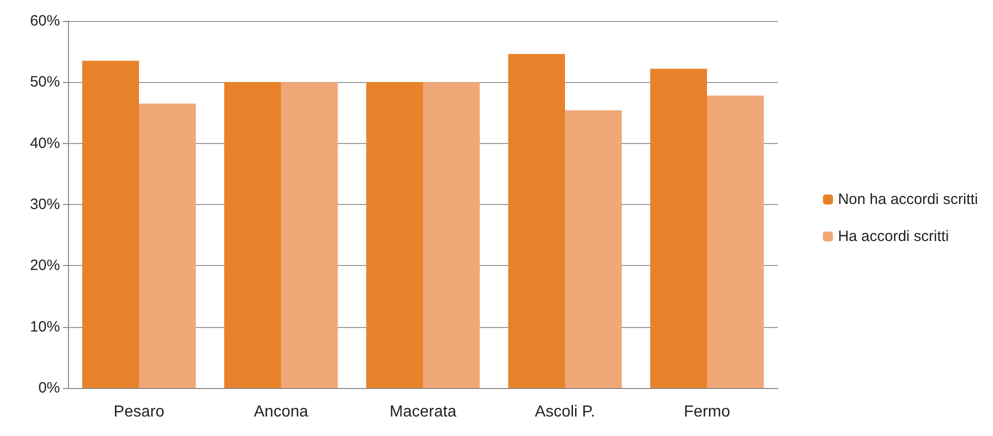 This screenshot has height=436, width=993. What do you see at coordinates (45, 82) in the screenshot?
I see `y-tick-label: 50%` at bounding box center [45, 82].